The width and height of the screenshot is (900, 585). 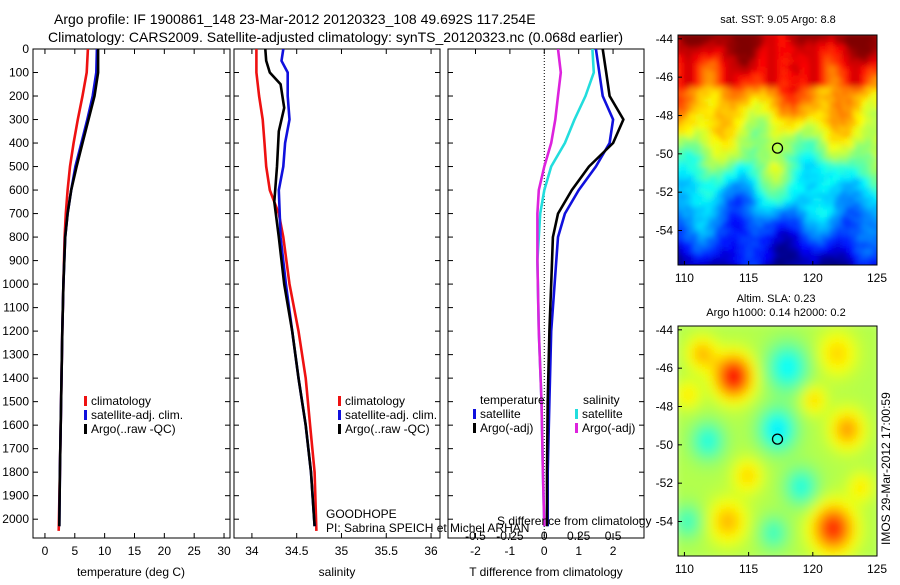 What do you see at coordinates (85, 429) in the screenshot?
I see `legend-swatch` at bounding box center [85, 429].